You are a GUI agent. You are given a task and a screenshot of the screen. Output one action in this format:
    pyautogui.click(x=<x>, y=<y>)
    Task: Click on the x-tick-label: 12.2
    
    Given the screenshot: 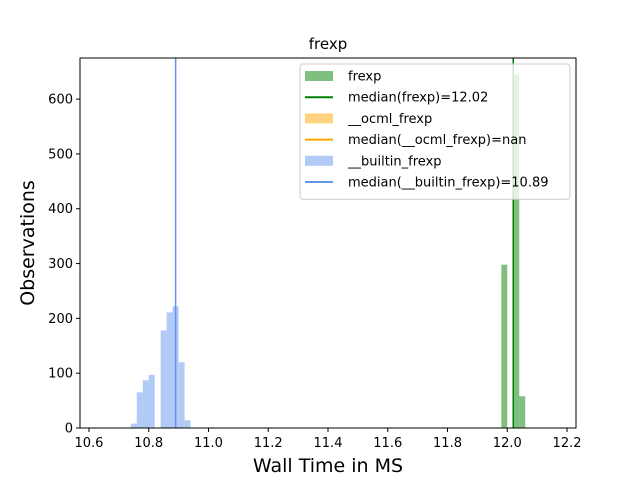 What is the action you would take?
    pyautogui.click(x=567, y=443)
    